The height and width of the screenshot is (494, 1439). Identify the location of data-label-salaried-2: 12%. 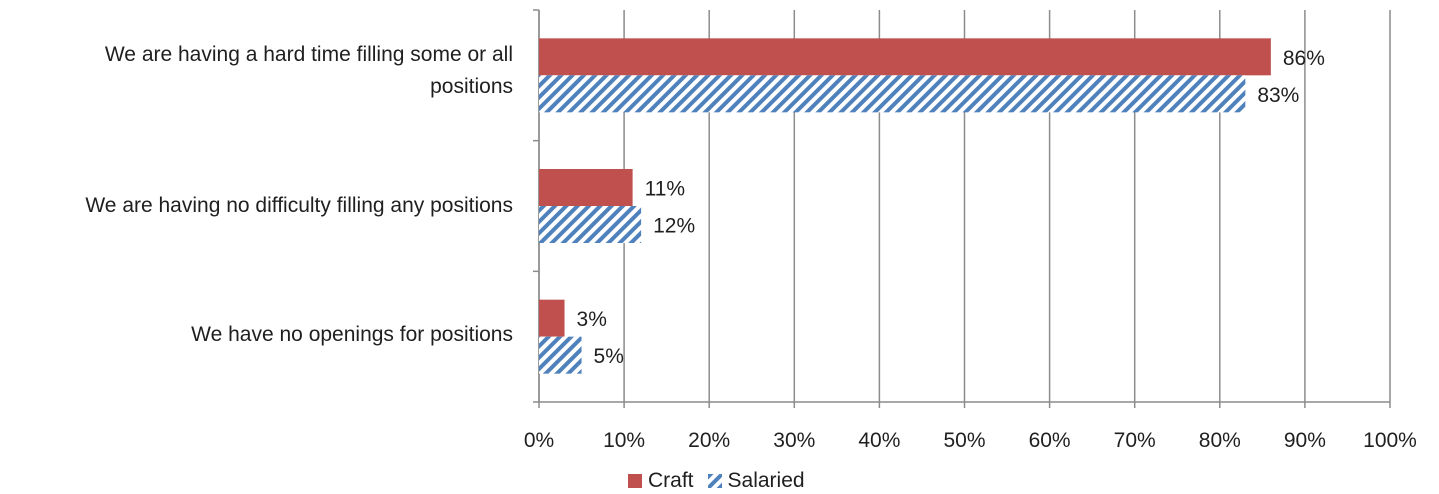
(674, 226).